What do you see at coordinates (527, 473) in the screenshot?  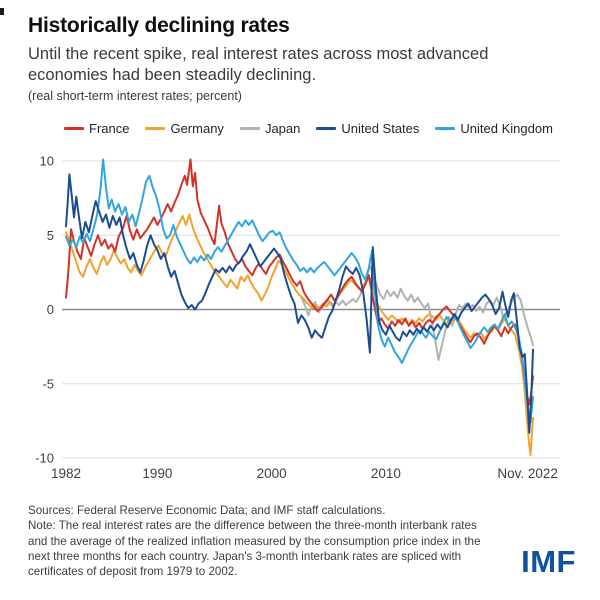 I see `x-axis-label: Nov. 2022` at bounding box center [527, 473].